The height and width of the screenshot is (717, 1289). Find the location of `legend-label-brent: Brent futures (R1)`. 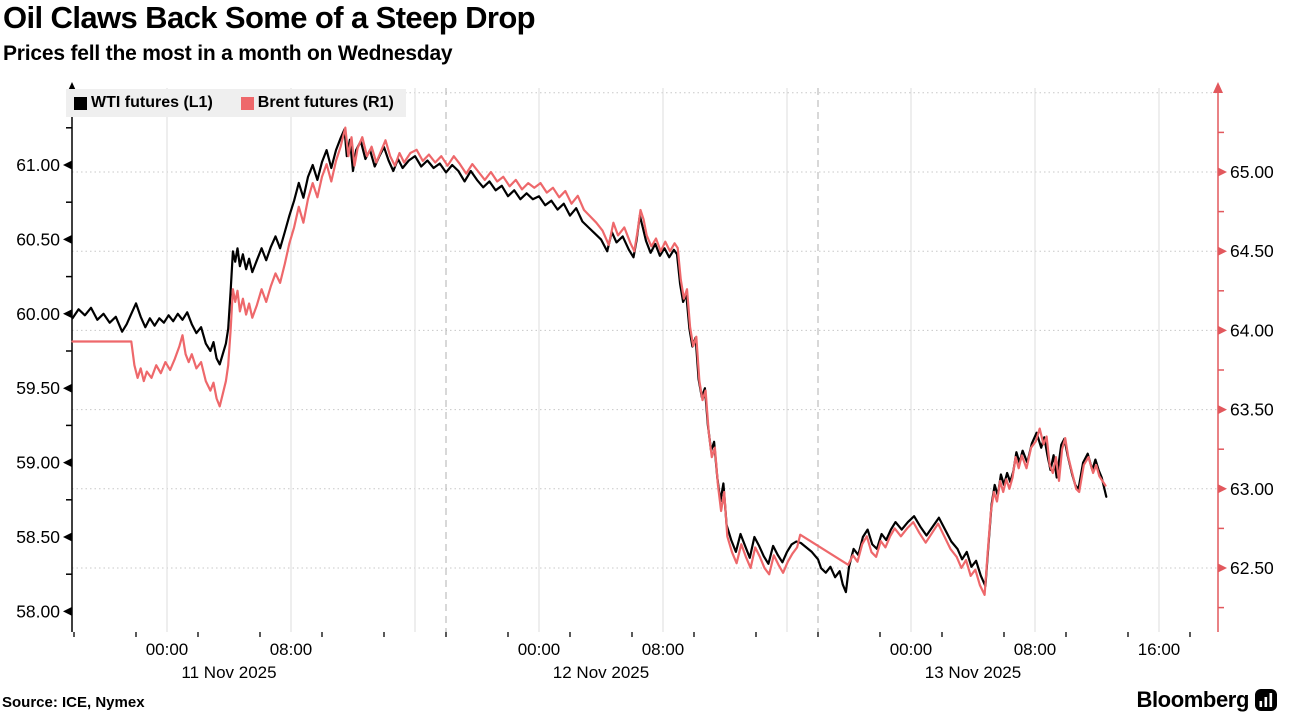

legend-label-brent: Brent futures (R1) is located at coordinates (325, 102).